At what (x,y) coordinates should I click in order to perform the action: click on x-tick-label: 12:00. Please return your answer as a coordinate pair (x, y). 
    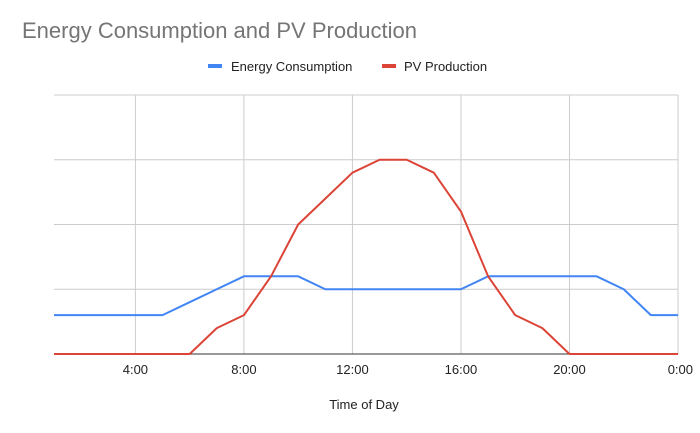
    Looking at the image, I should click on (352, 369).